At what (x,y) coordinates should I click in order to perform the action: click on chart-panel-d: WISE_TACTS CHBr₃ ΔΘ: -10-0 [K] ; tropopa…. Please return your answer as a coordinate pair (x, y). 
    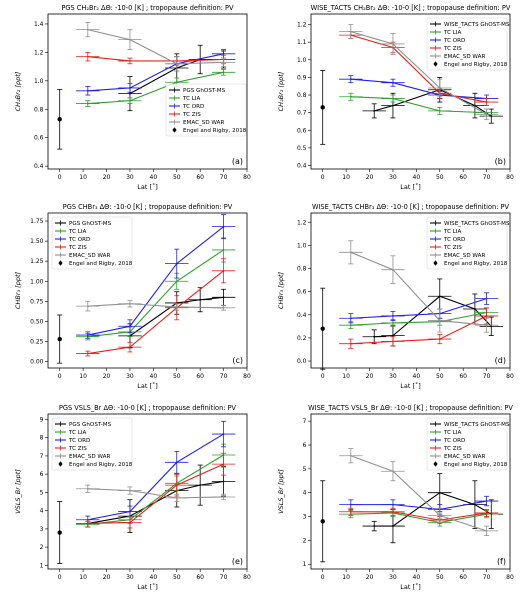
    Looking at the image, I should click on (395, 296).